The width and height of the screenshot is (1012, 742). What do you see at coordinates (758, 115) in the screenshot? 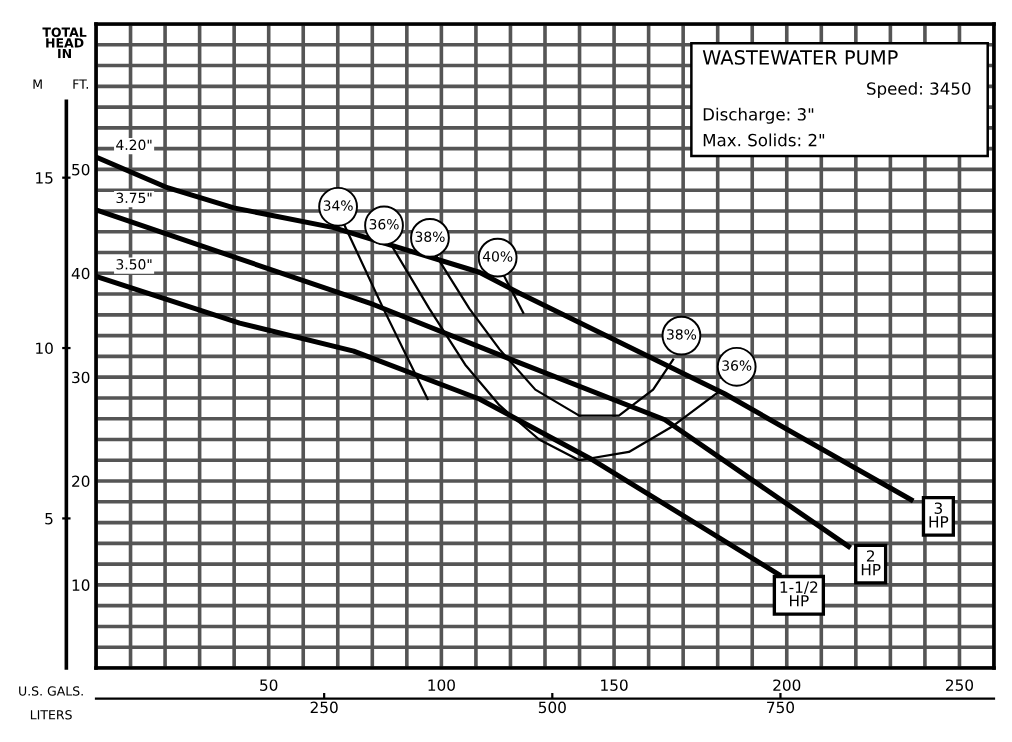
I see `annotation: Discharge: 3"` at bounding box center [758, 115].